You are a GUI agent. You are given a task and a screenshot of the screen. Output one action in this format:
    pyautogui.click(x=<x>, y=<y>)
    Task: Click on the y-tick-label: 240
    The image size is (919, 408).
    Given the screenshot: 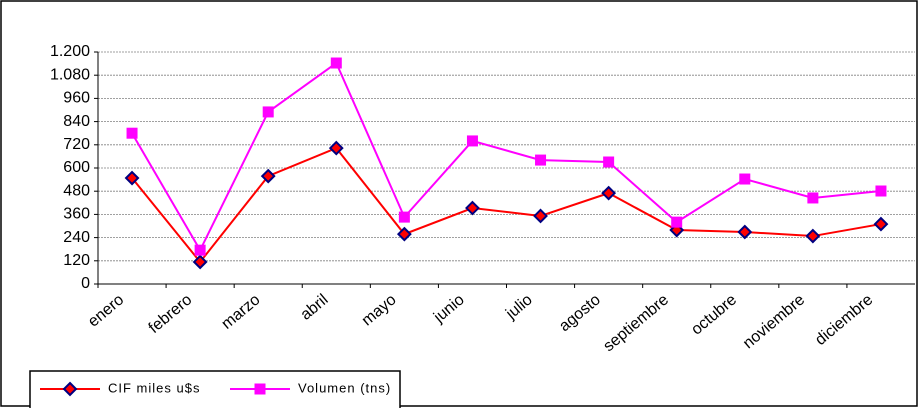 What is the action you would take?
    pyautogui.click(x=76, y=237)
    